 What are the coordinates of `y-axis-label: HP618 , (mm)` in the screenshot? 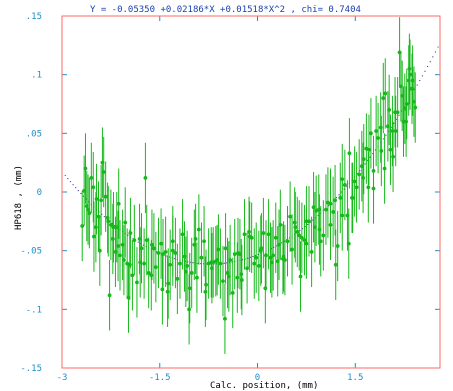 It's located at (19, 197).